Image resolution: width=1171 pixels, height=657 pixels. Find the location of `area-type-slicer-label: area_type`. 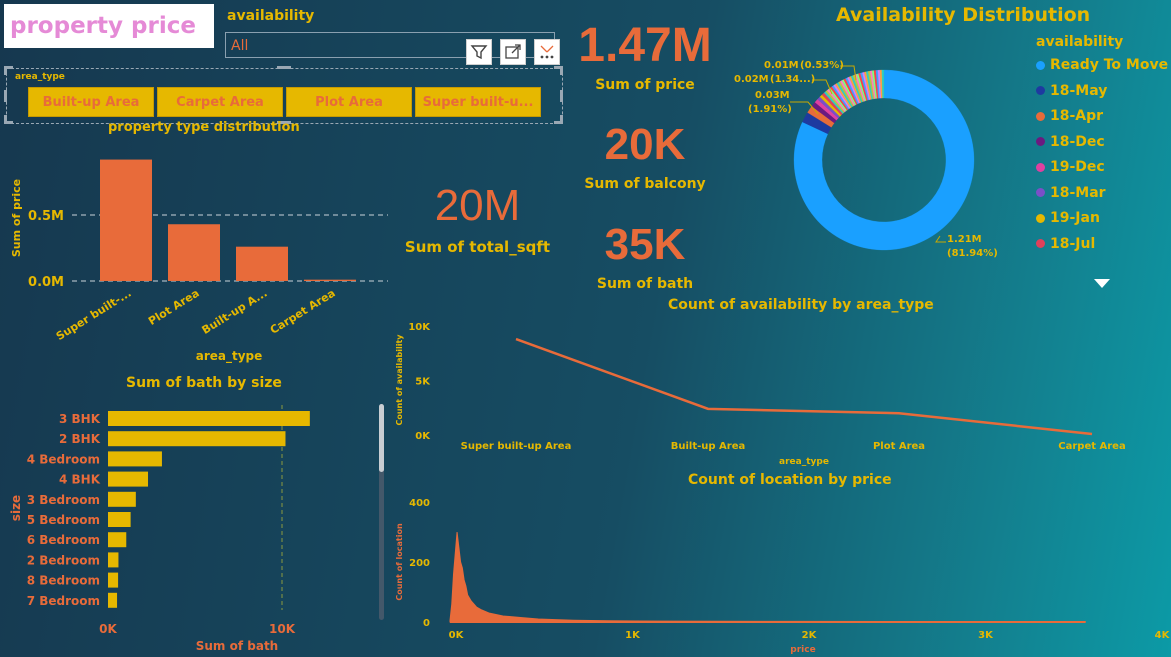

area-type-slicer-label: area_type is located at coordinates (40, 77).